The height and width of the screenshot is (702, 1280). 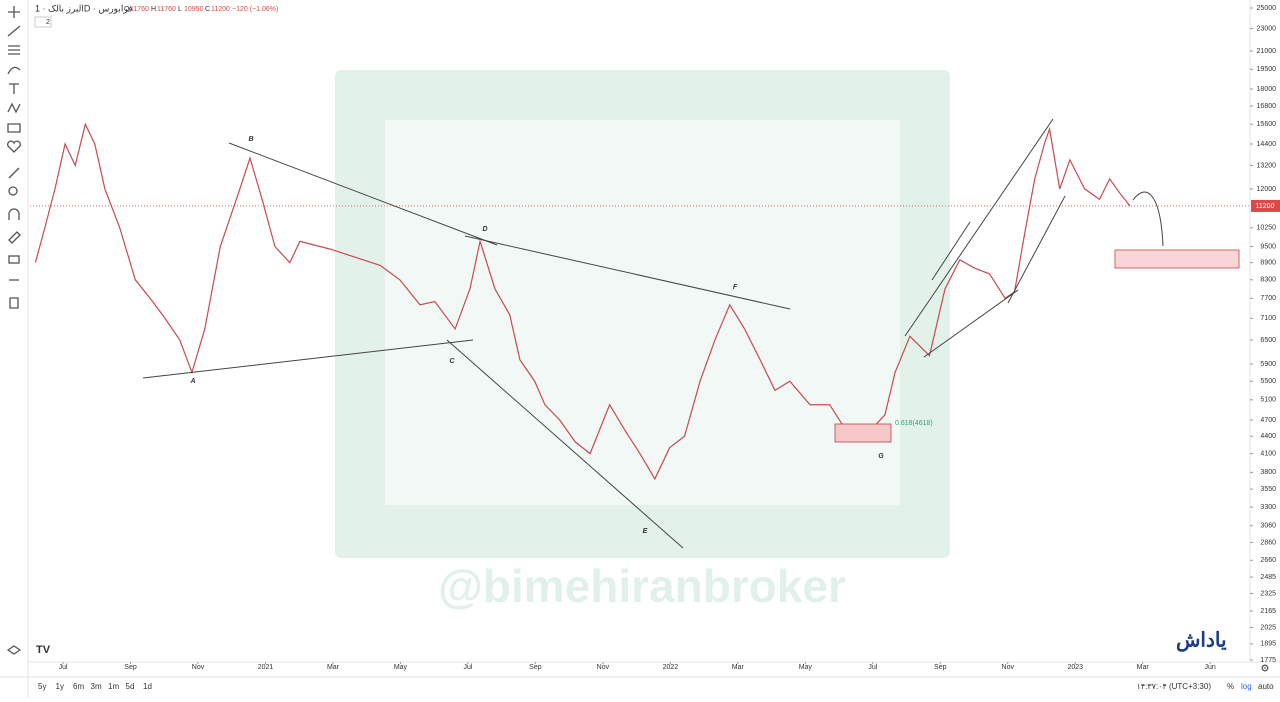 What do you see at coordinates (1201, 640) in the screenshot?
I see `logo: یاداش` at bounding box center [1201, 640].